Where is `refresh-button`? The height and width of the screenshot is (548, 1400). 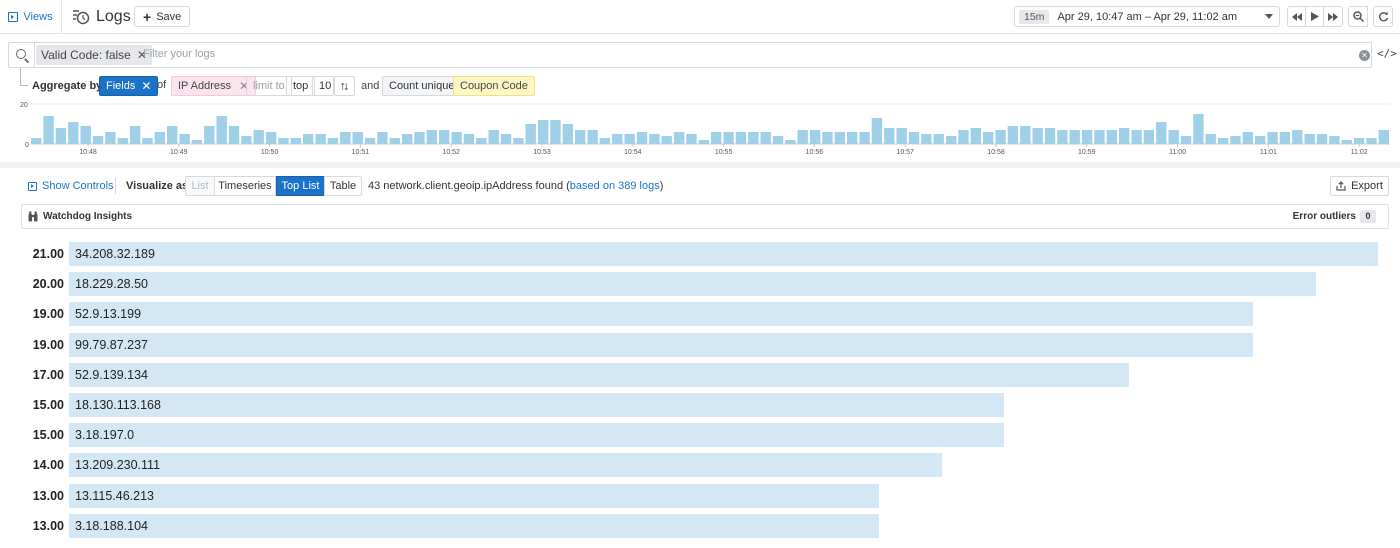 refresh-button is located at coordinates (1383, 16).